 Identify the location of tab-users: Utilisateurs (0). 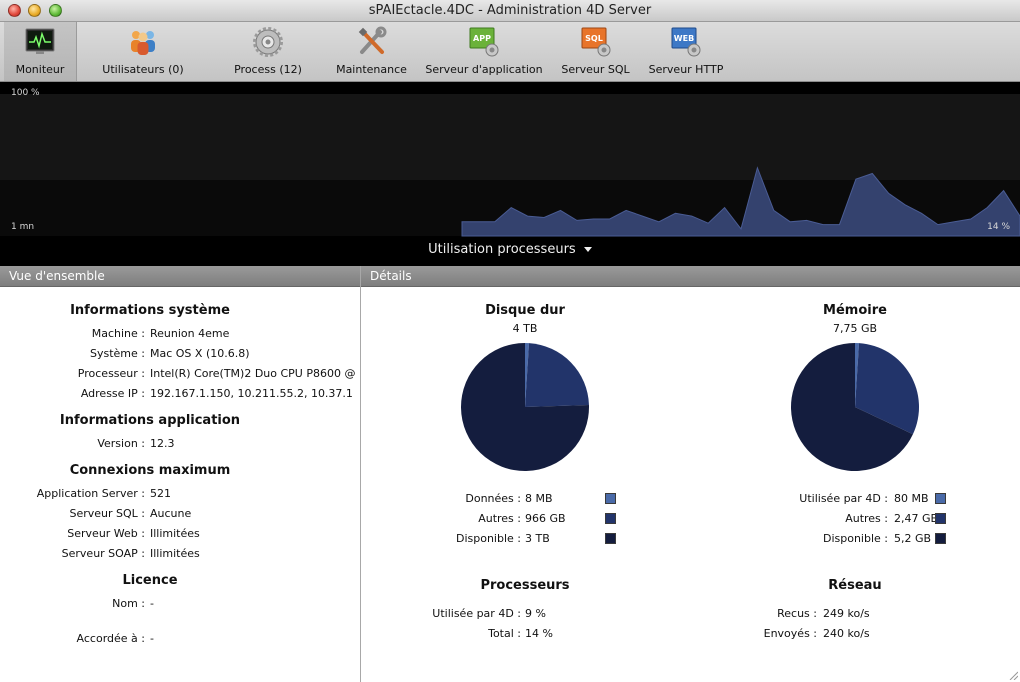
(143, 51).